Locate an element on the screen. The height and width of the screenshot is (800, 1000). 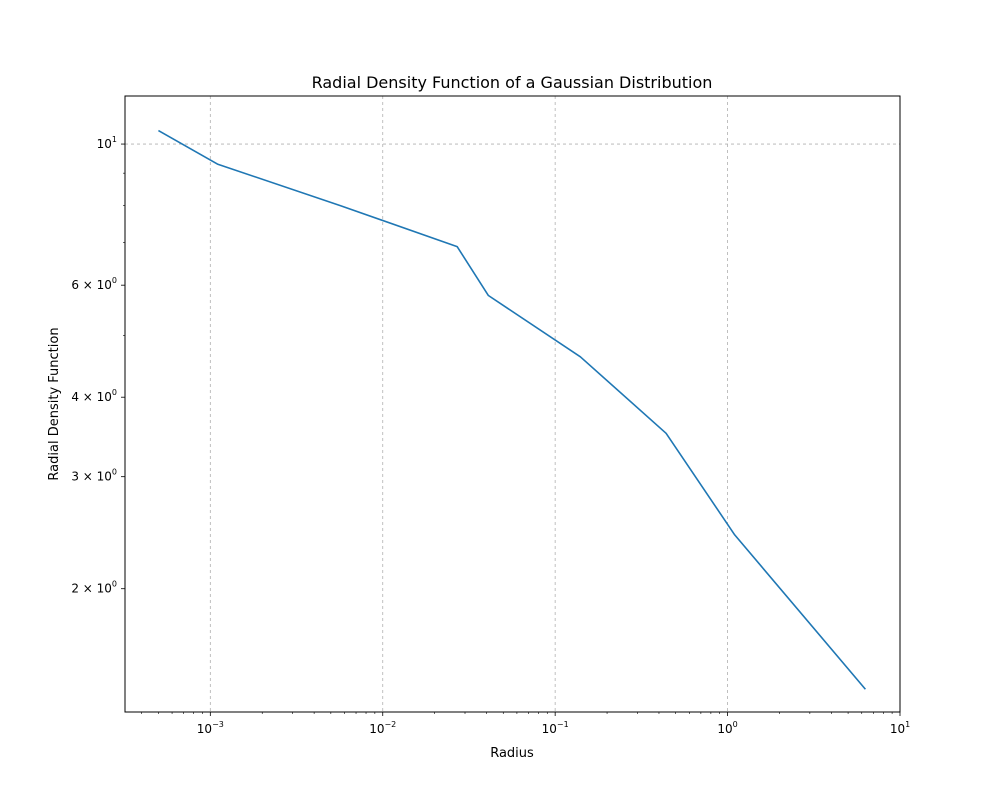
x-tick-label: 10⁻³ is located at coordinates (210, 728).